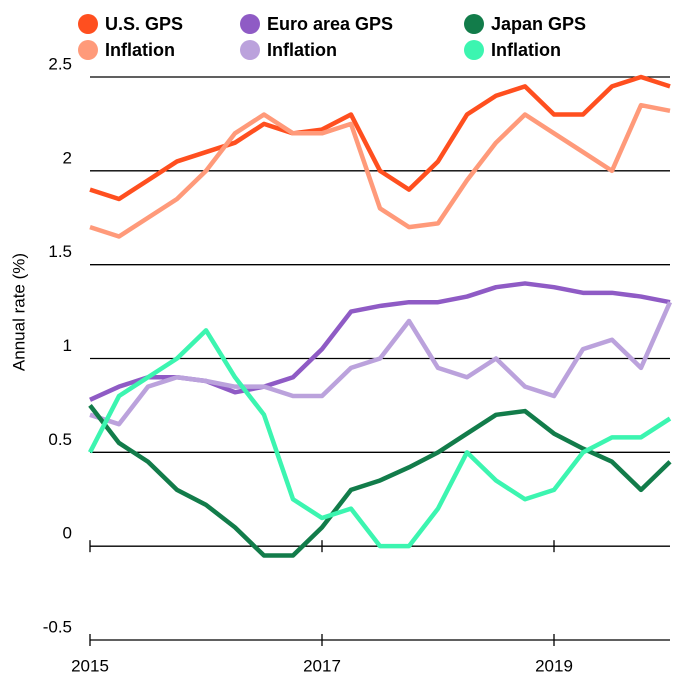 This screenshot has height=680, width=679. I want to click on y-tick-label: 2, so click(67, 157).